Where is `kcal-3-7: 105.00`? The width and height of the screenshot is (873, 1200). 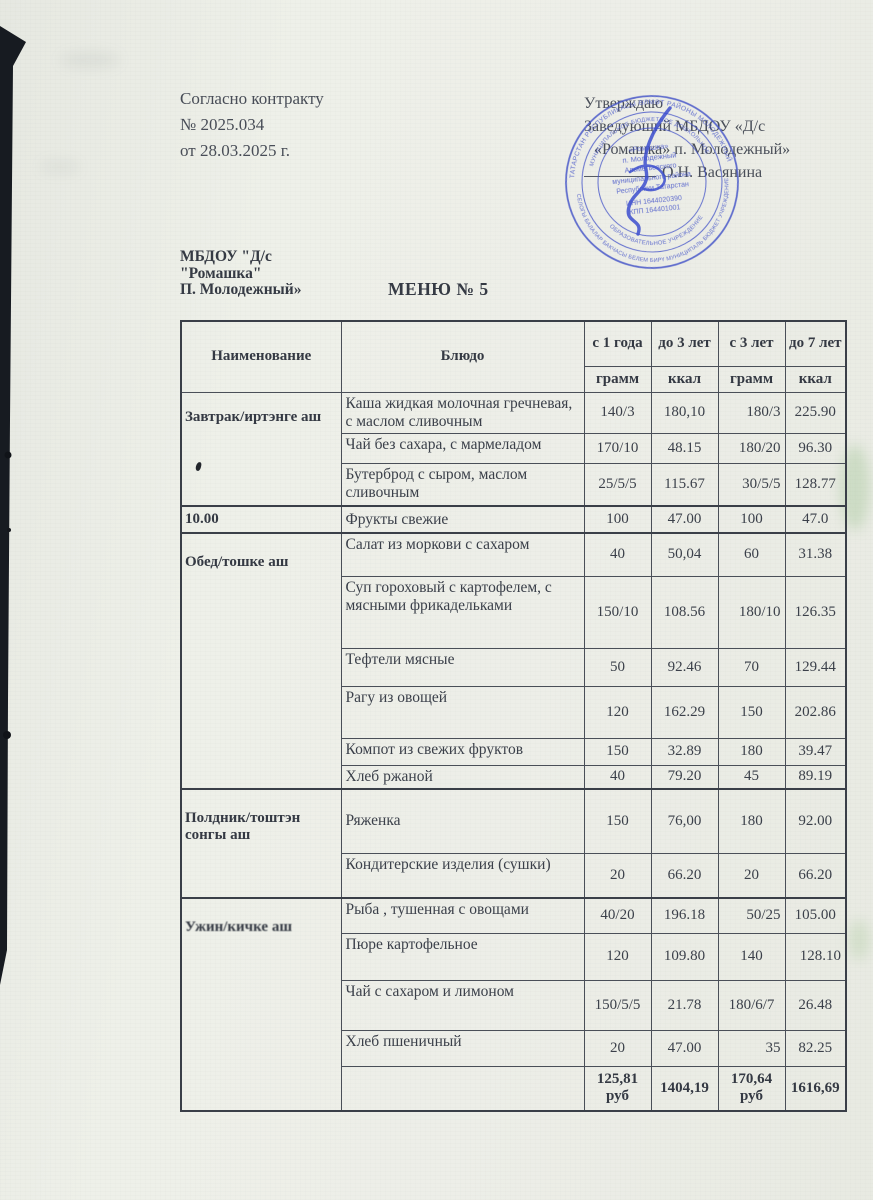 kcal-3-7: 105.00 is located at coordinates (815, 915).